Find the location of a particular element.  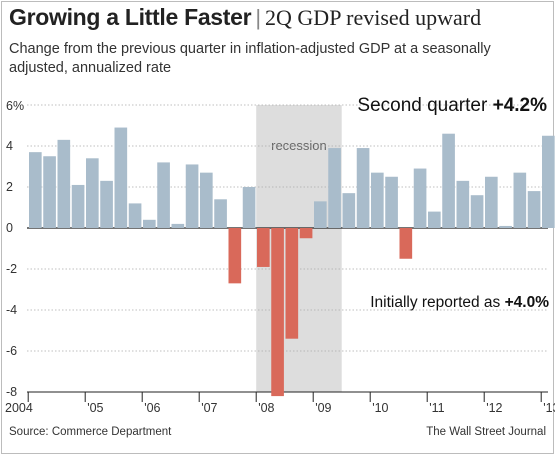

x-tick-label: 2004 is located at coordinates (19, 408).